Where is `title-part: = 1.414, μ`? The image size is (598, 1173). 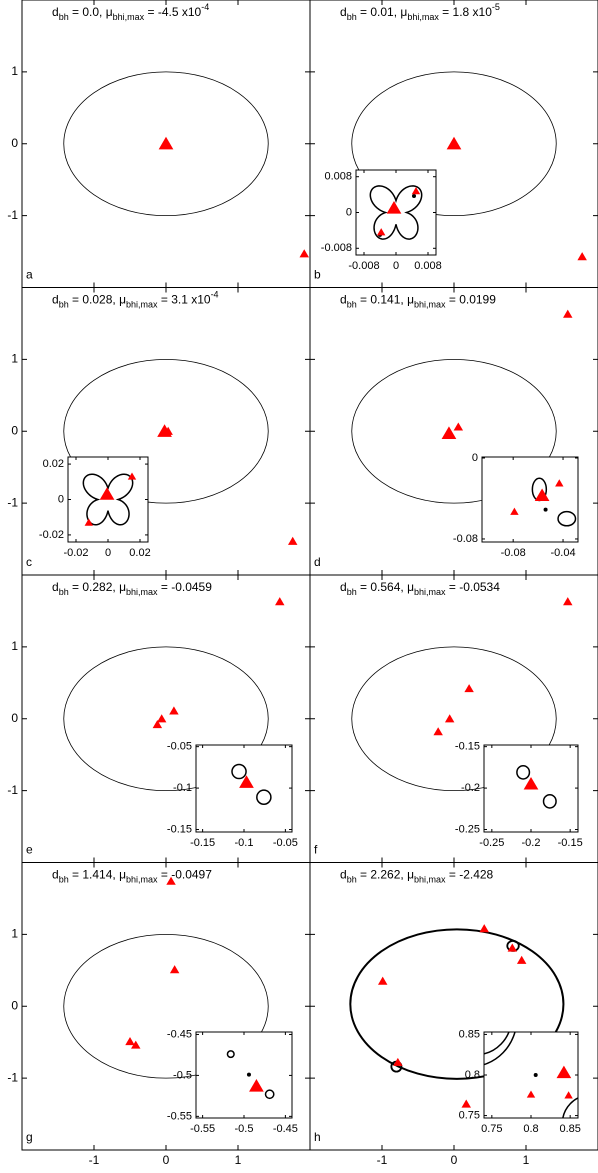 title-part: = 1.414, μ is located at coordinates (97, 875).